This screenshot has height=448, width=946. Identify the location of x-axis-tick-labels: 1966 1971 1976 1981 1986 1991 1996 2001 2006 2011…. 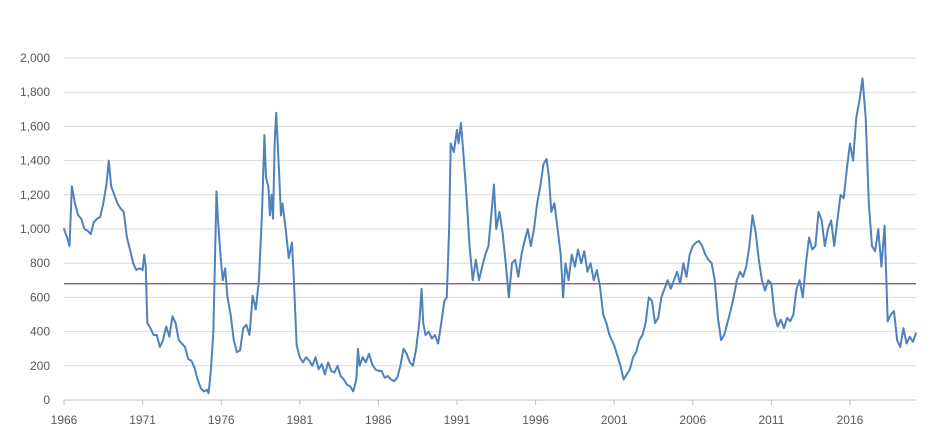
(457, 420).